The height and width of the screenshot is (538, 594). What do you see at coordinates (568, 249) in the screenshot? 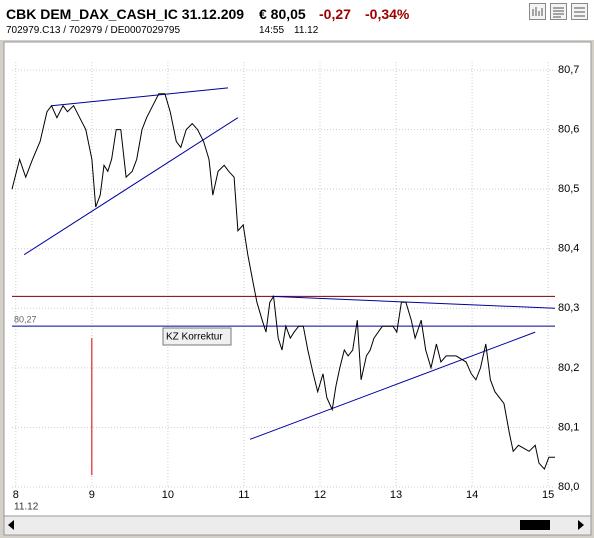
I see `y-tick-label: 80,4` at bounding box center [568, 249].